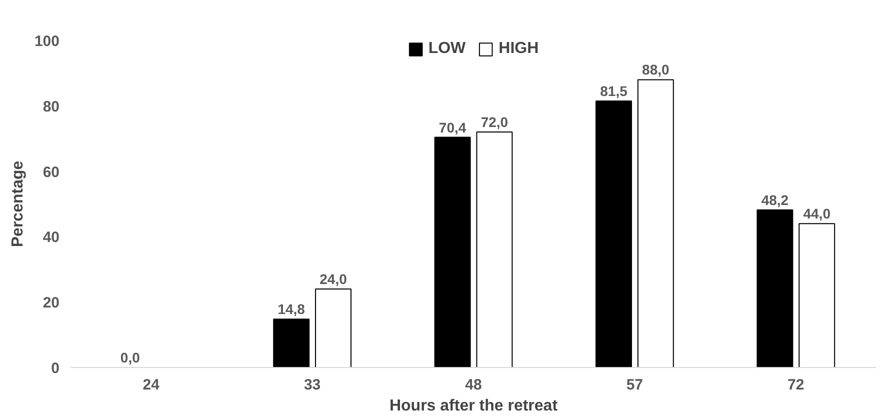 Image resolution: width=881 pixels, height=417 pixels. I want to click on data-label: 70,4, so click(452, 127).